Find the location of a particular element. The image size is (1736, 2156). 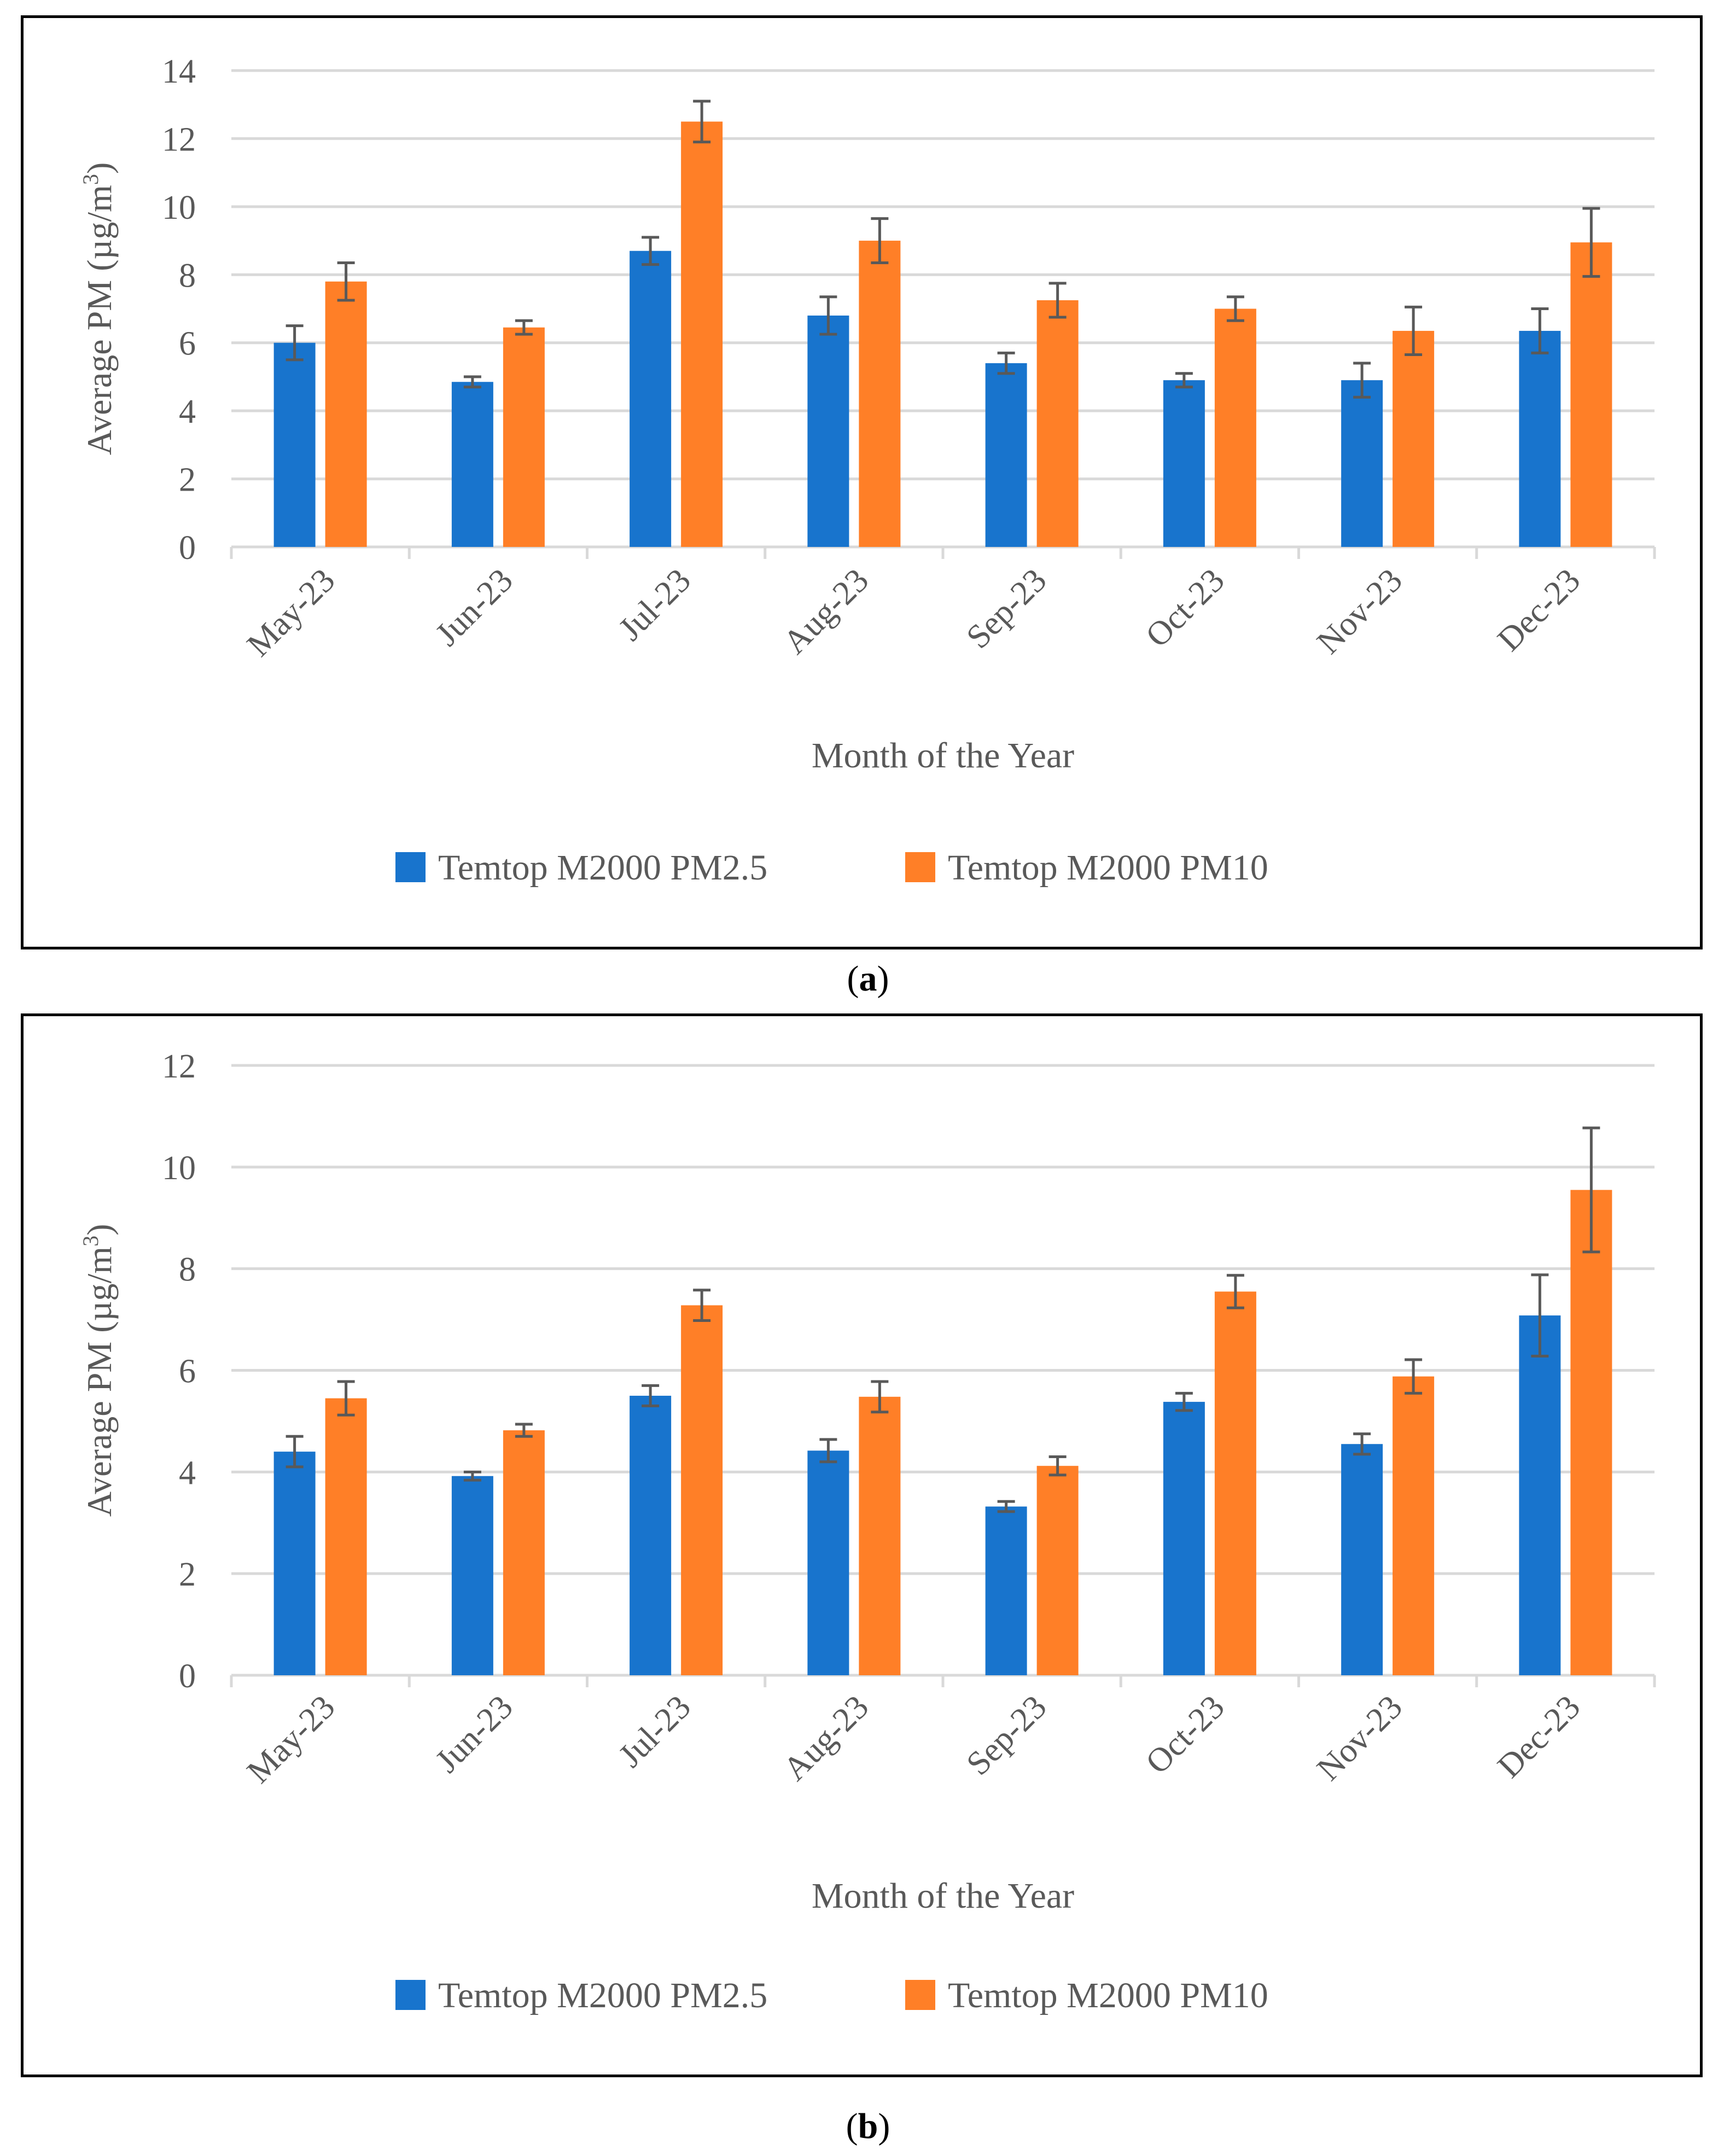

caption-a-label: a is located at coordinates (868, 979).